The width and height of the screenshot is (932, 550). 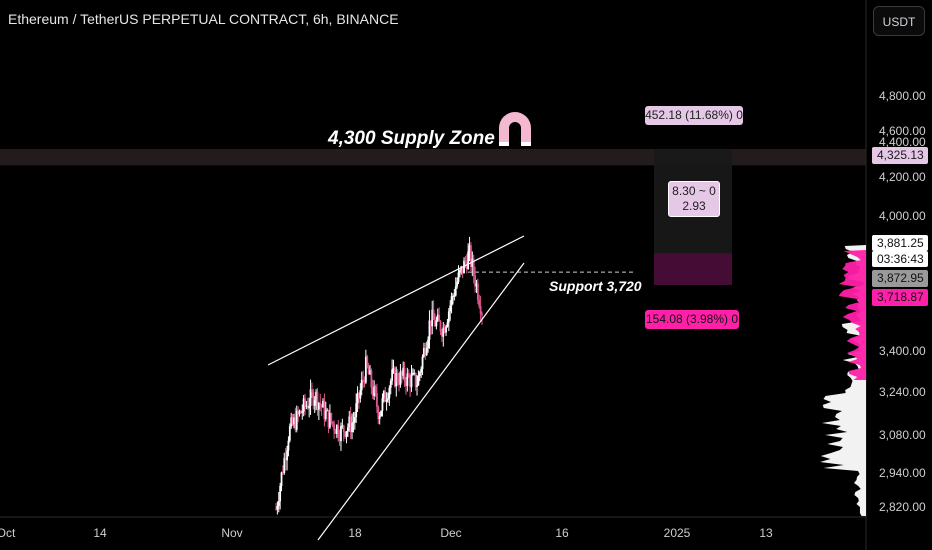 What do you see at coordinates (8, 533) in the screenshot?
I see `x-axis-tick: Oct` at bounding box center [8, 533].